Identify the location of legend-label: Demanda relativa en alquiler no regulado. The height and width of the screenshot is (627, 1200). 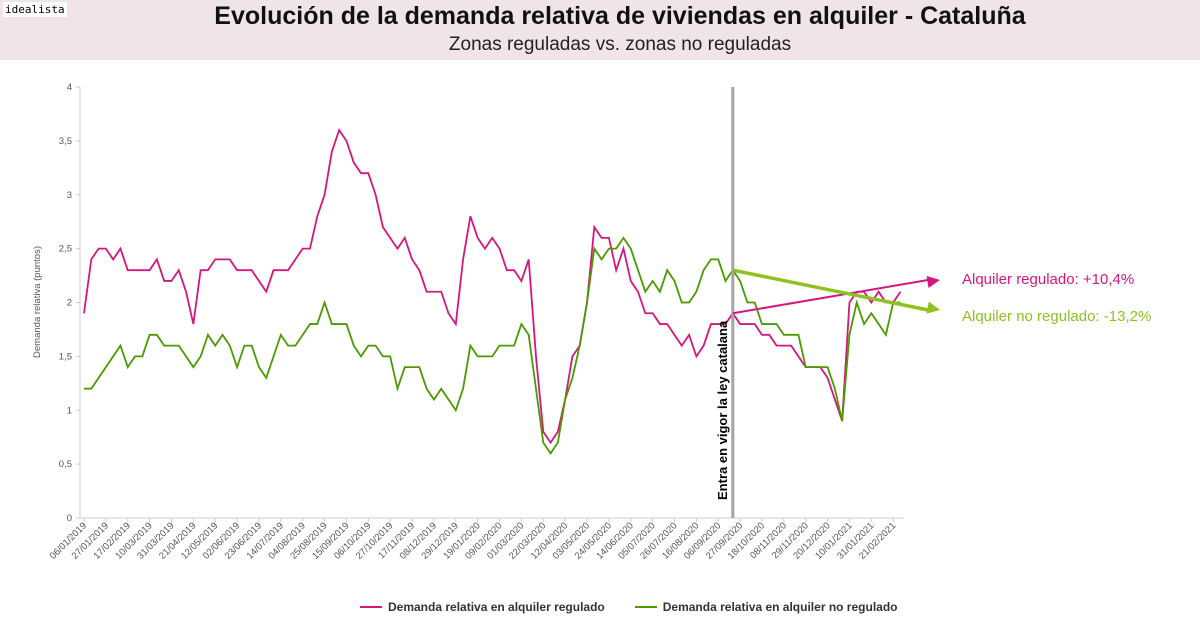
(780, 607).